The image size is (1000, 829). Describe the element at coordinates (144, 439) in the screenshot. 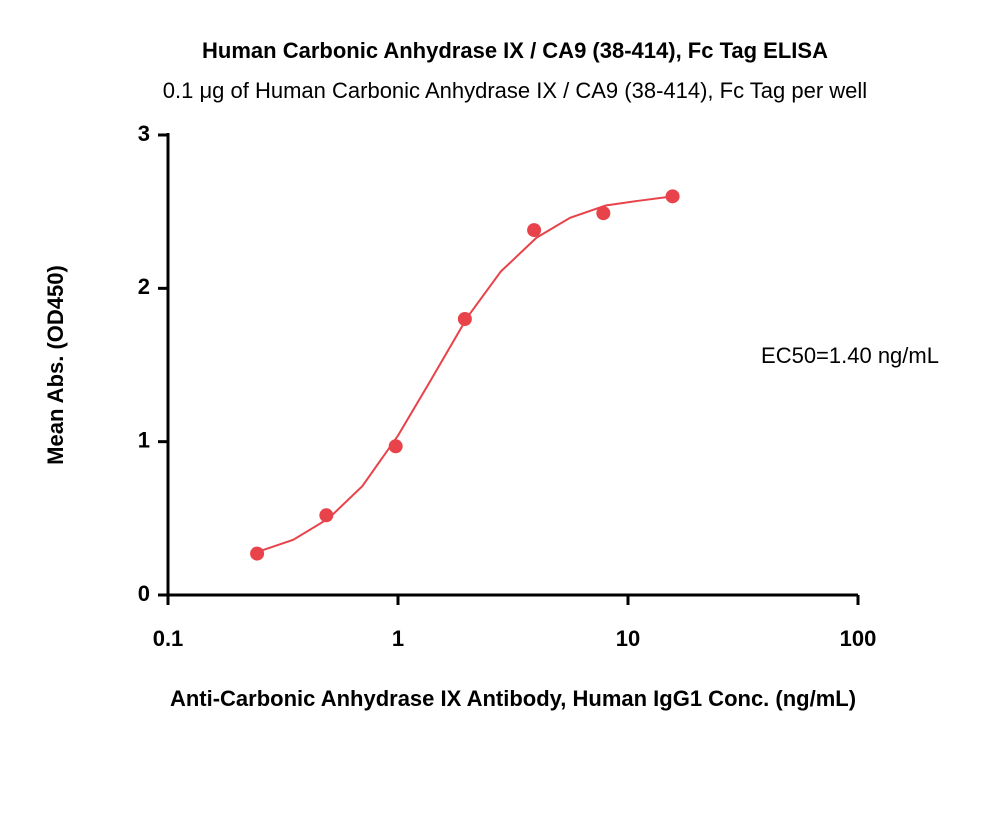

I see `y-tick-label: 1` at that location.